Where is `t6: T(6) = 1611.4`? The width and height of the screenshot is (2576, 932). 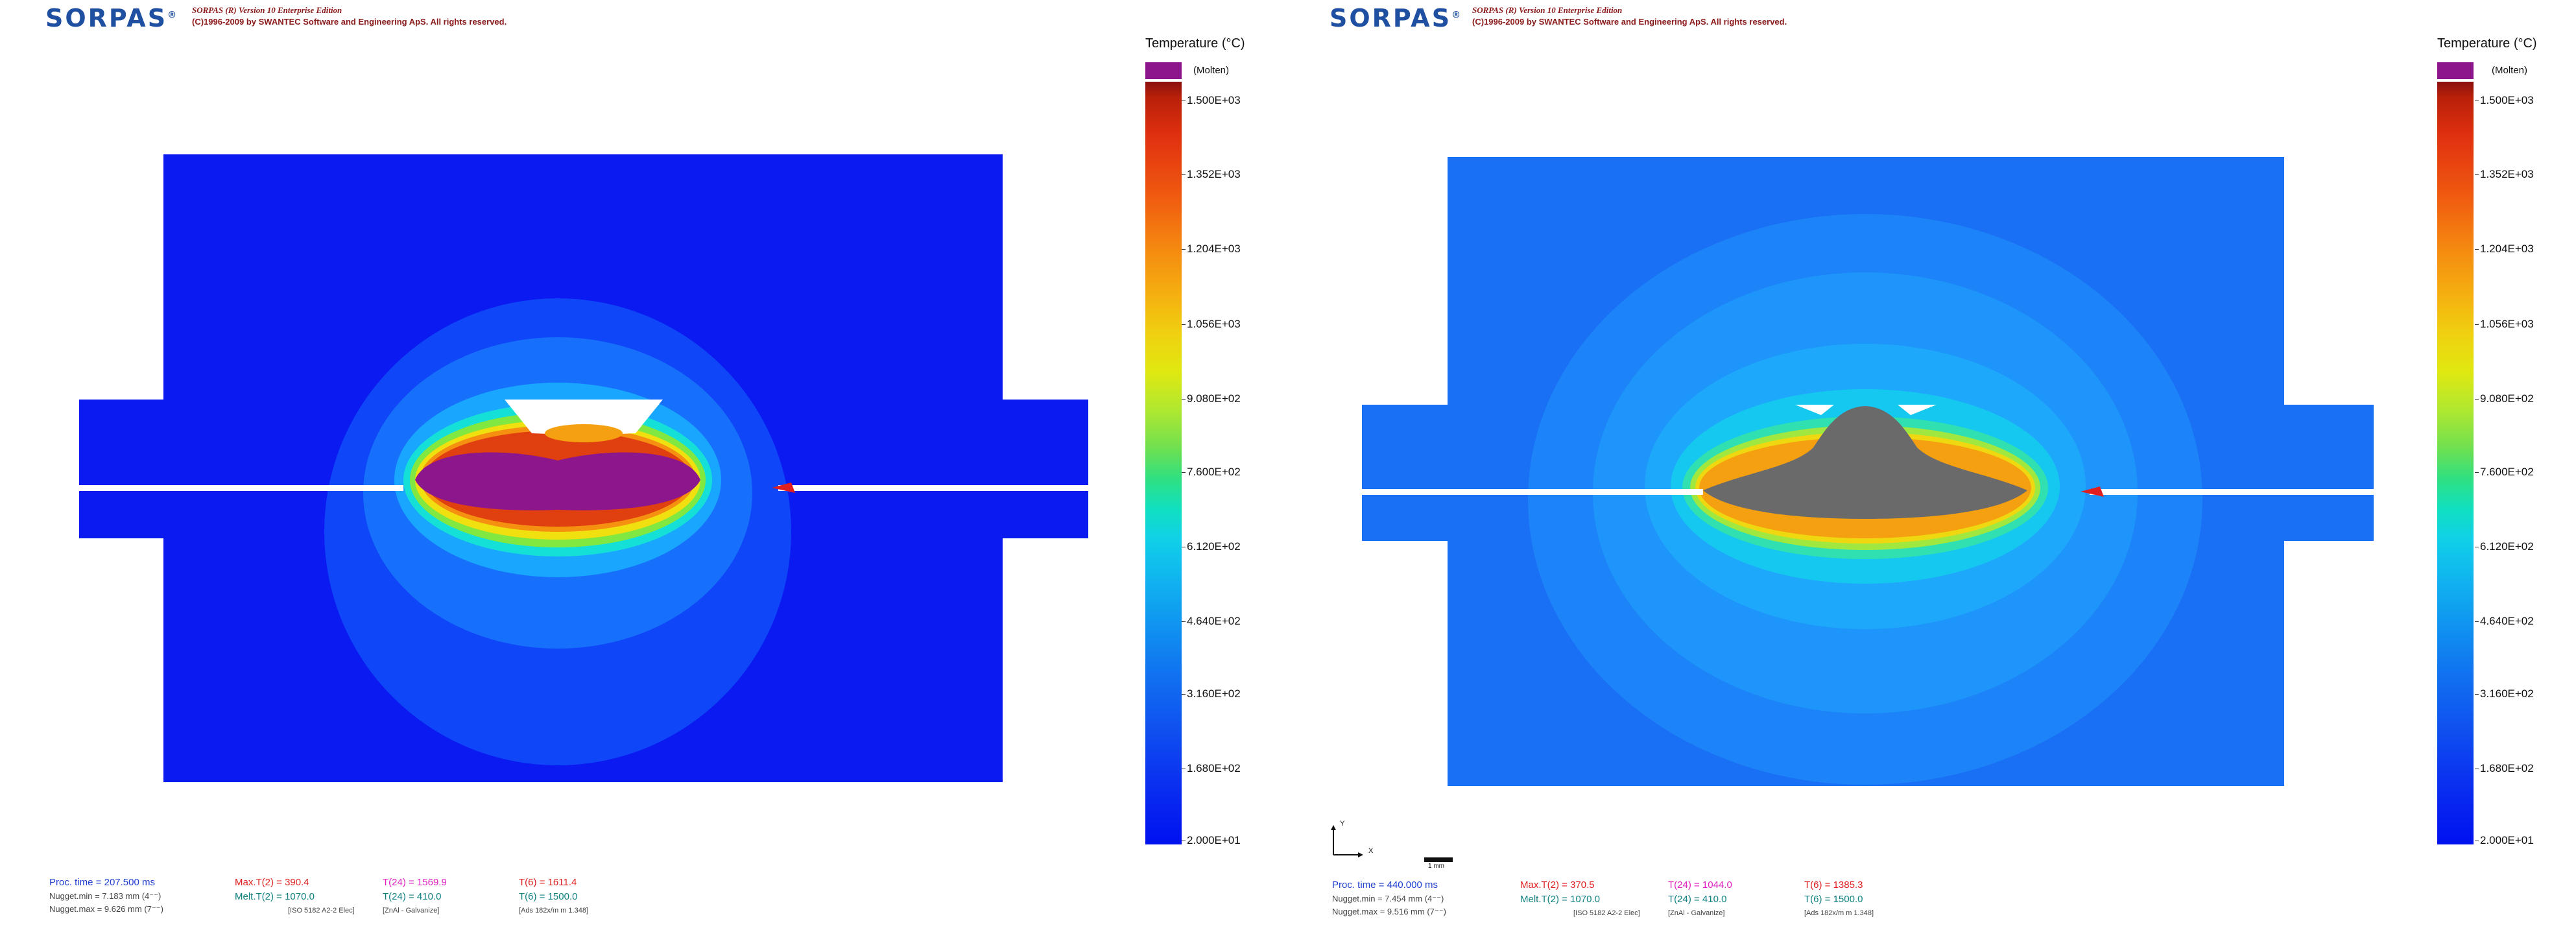 t6: T(6) = 1611.4 is located at coordinates (548, 882).